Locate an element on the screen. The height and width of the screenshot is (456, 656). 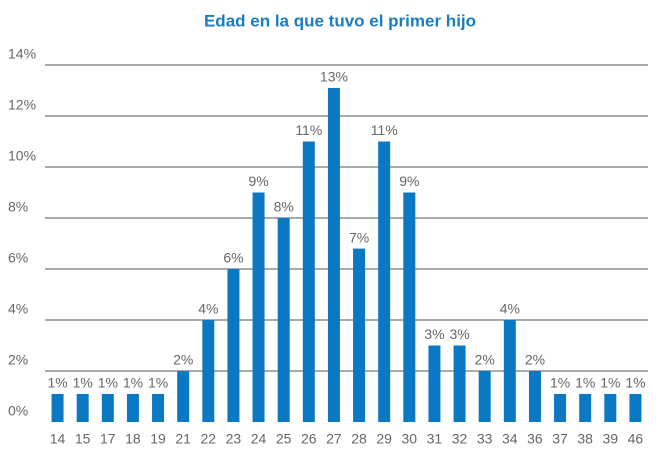
y-tick-label: 8% is located at coordinates (18, 207).